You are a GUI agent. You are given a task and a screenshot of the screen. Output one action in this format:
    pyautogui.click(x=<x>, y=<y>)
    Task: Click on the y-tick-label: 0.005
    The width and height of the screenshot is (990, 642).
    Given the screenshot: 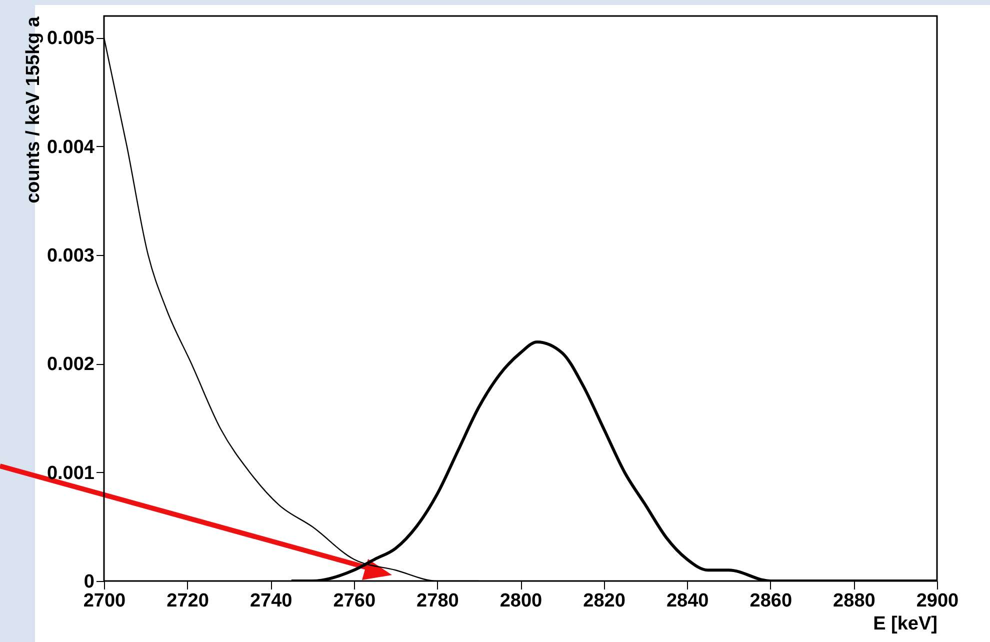 What is the action you would take?
    pyautogui.click(x=70, y=39)
    